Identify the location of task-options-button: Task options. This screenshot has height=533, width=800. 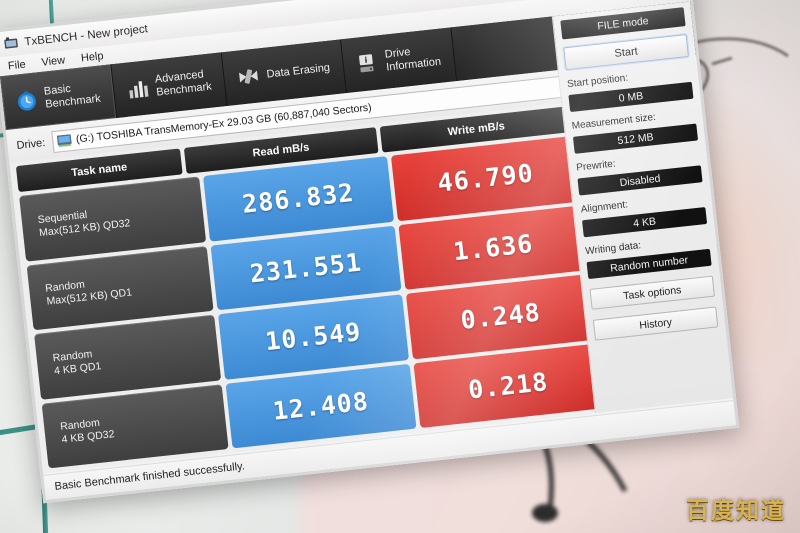
(652, 292).